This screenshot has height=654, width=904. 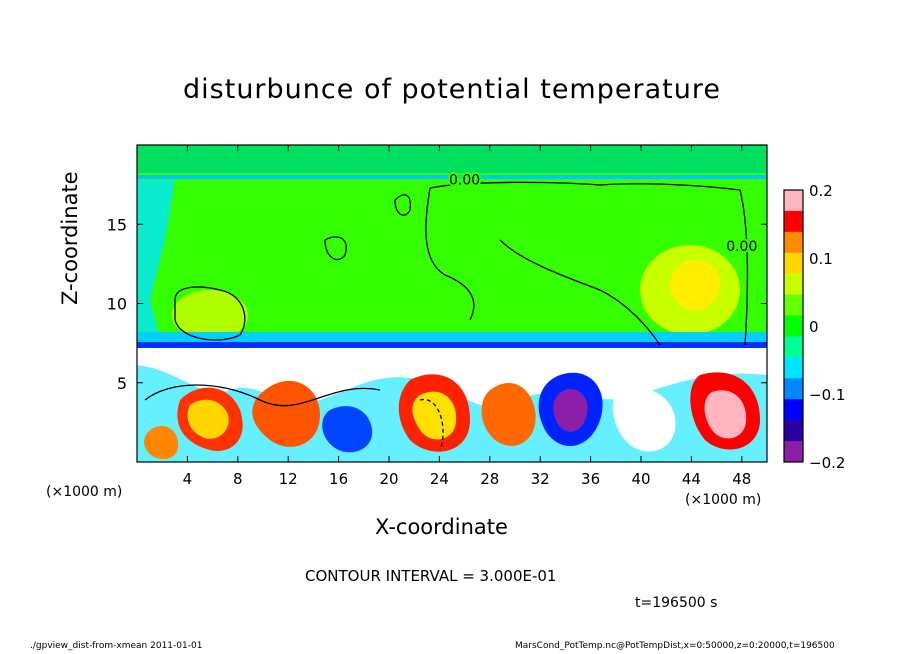 What do you see at coordinates (821, 259) in the screenshot?
I see `colorbar-tick-label: 0.1` at bounding box center [821, 259].